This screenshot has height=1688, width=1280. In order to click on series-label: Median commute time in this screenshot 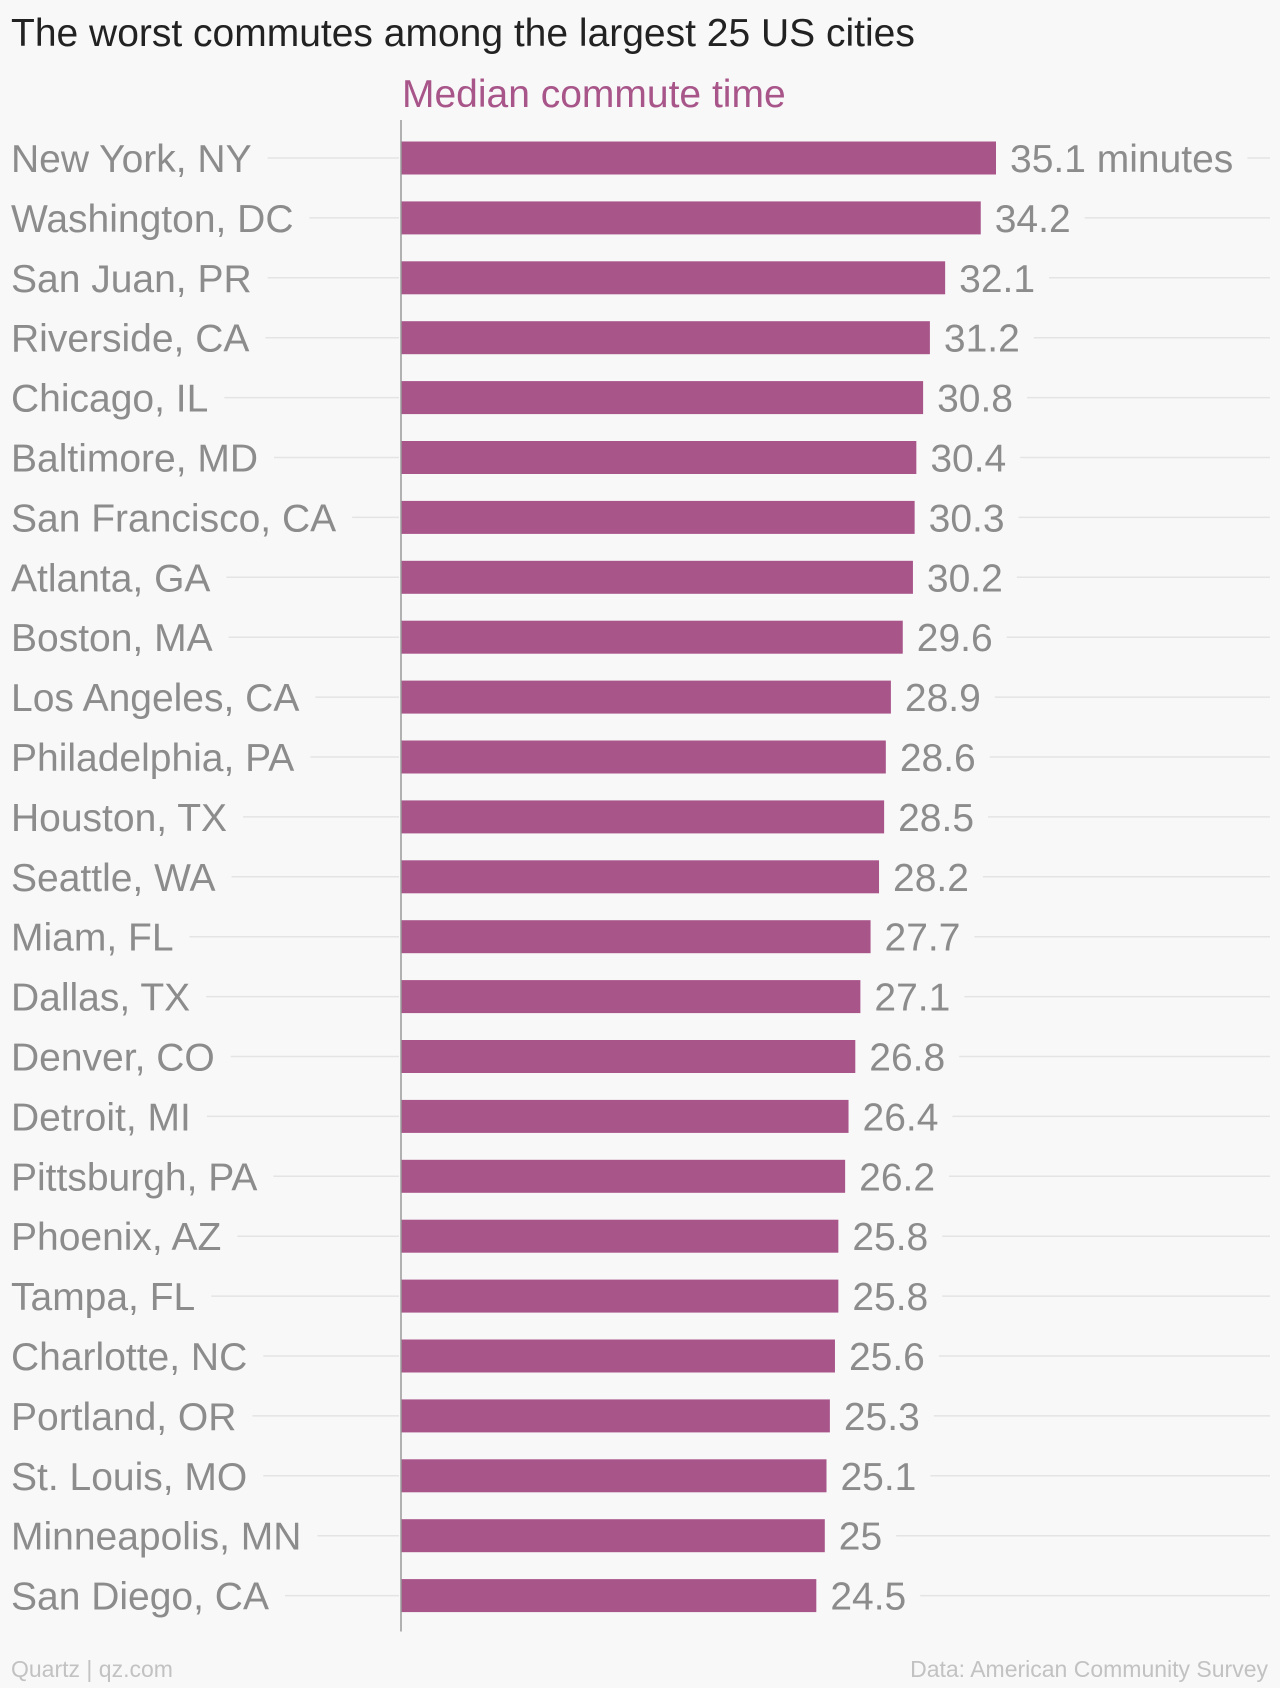, I will do `click(594, 94)`.